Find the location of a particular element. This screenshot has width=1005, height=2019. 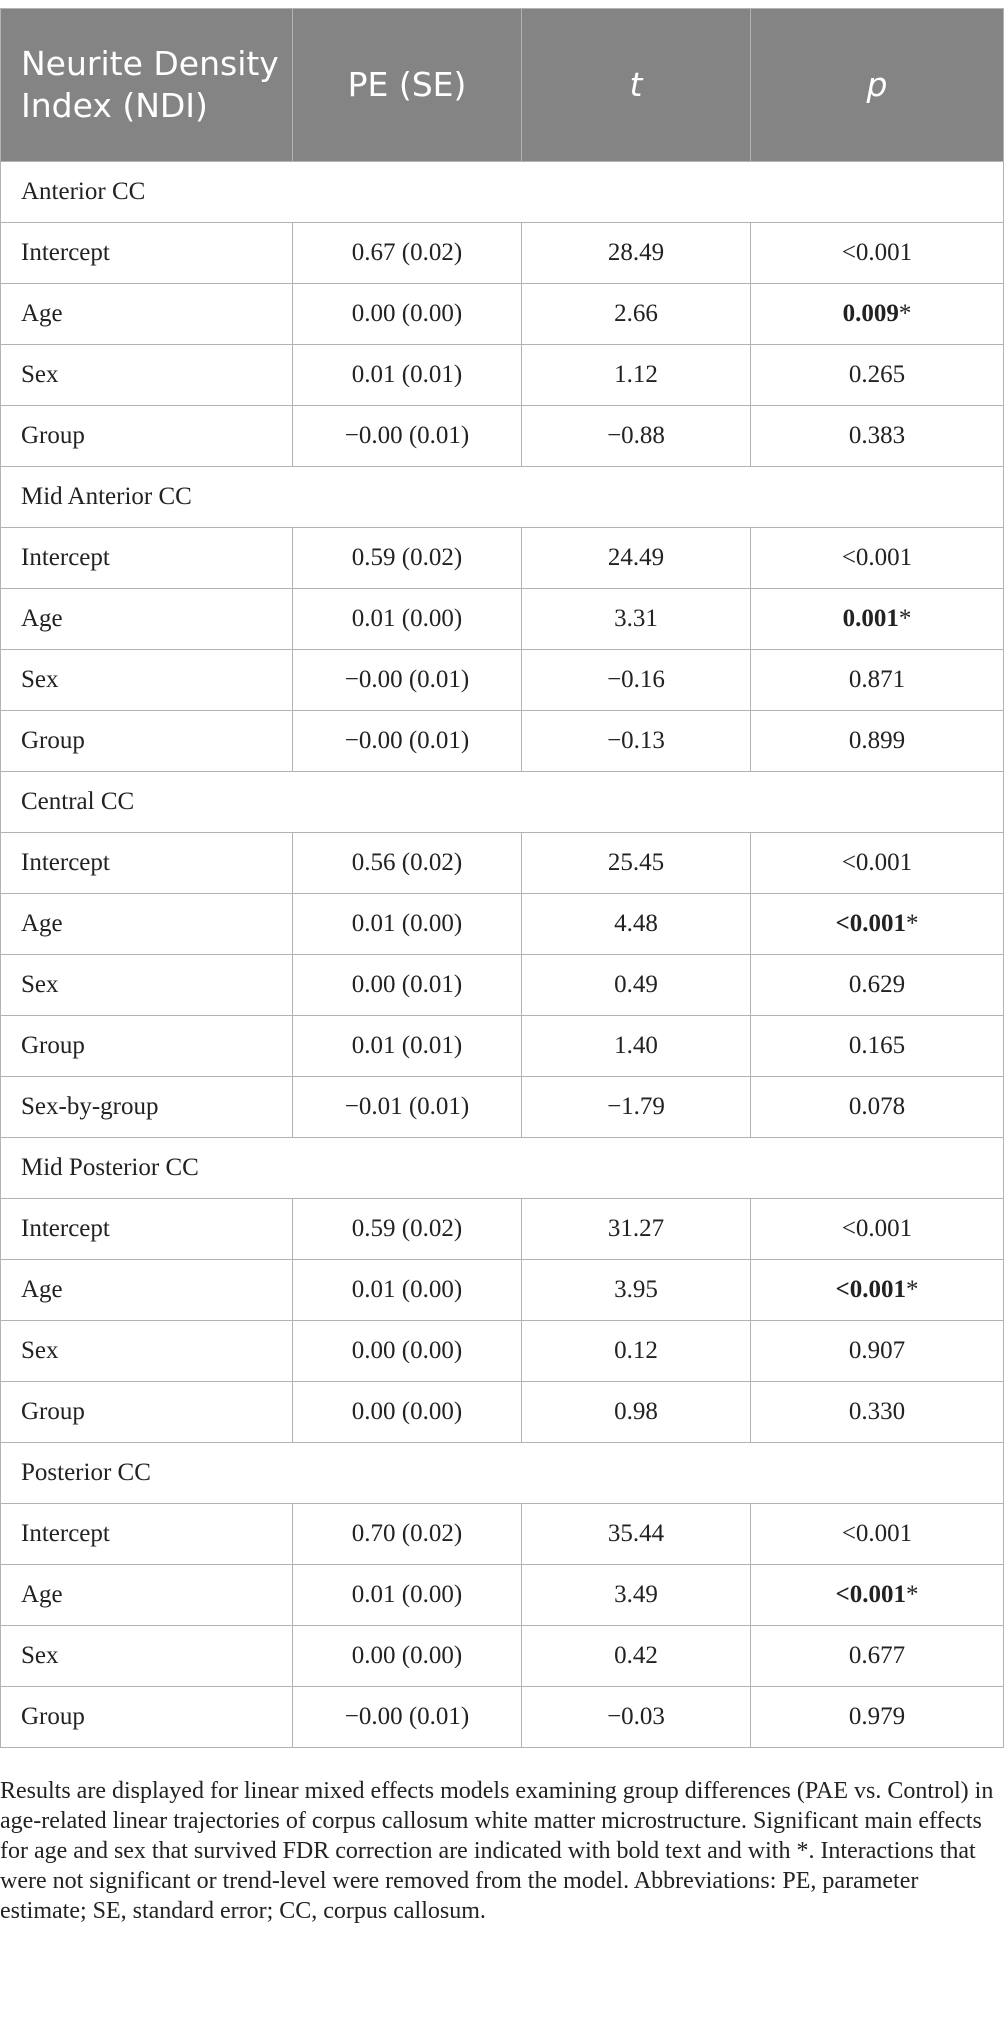

p-cell: 0.907 is located at coordinates (877, 1351).